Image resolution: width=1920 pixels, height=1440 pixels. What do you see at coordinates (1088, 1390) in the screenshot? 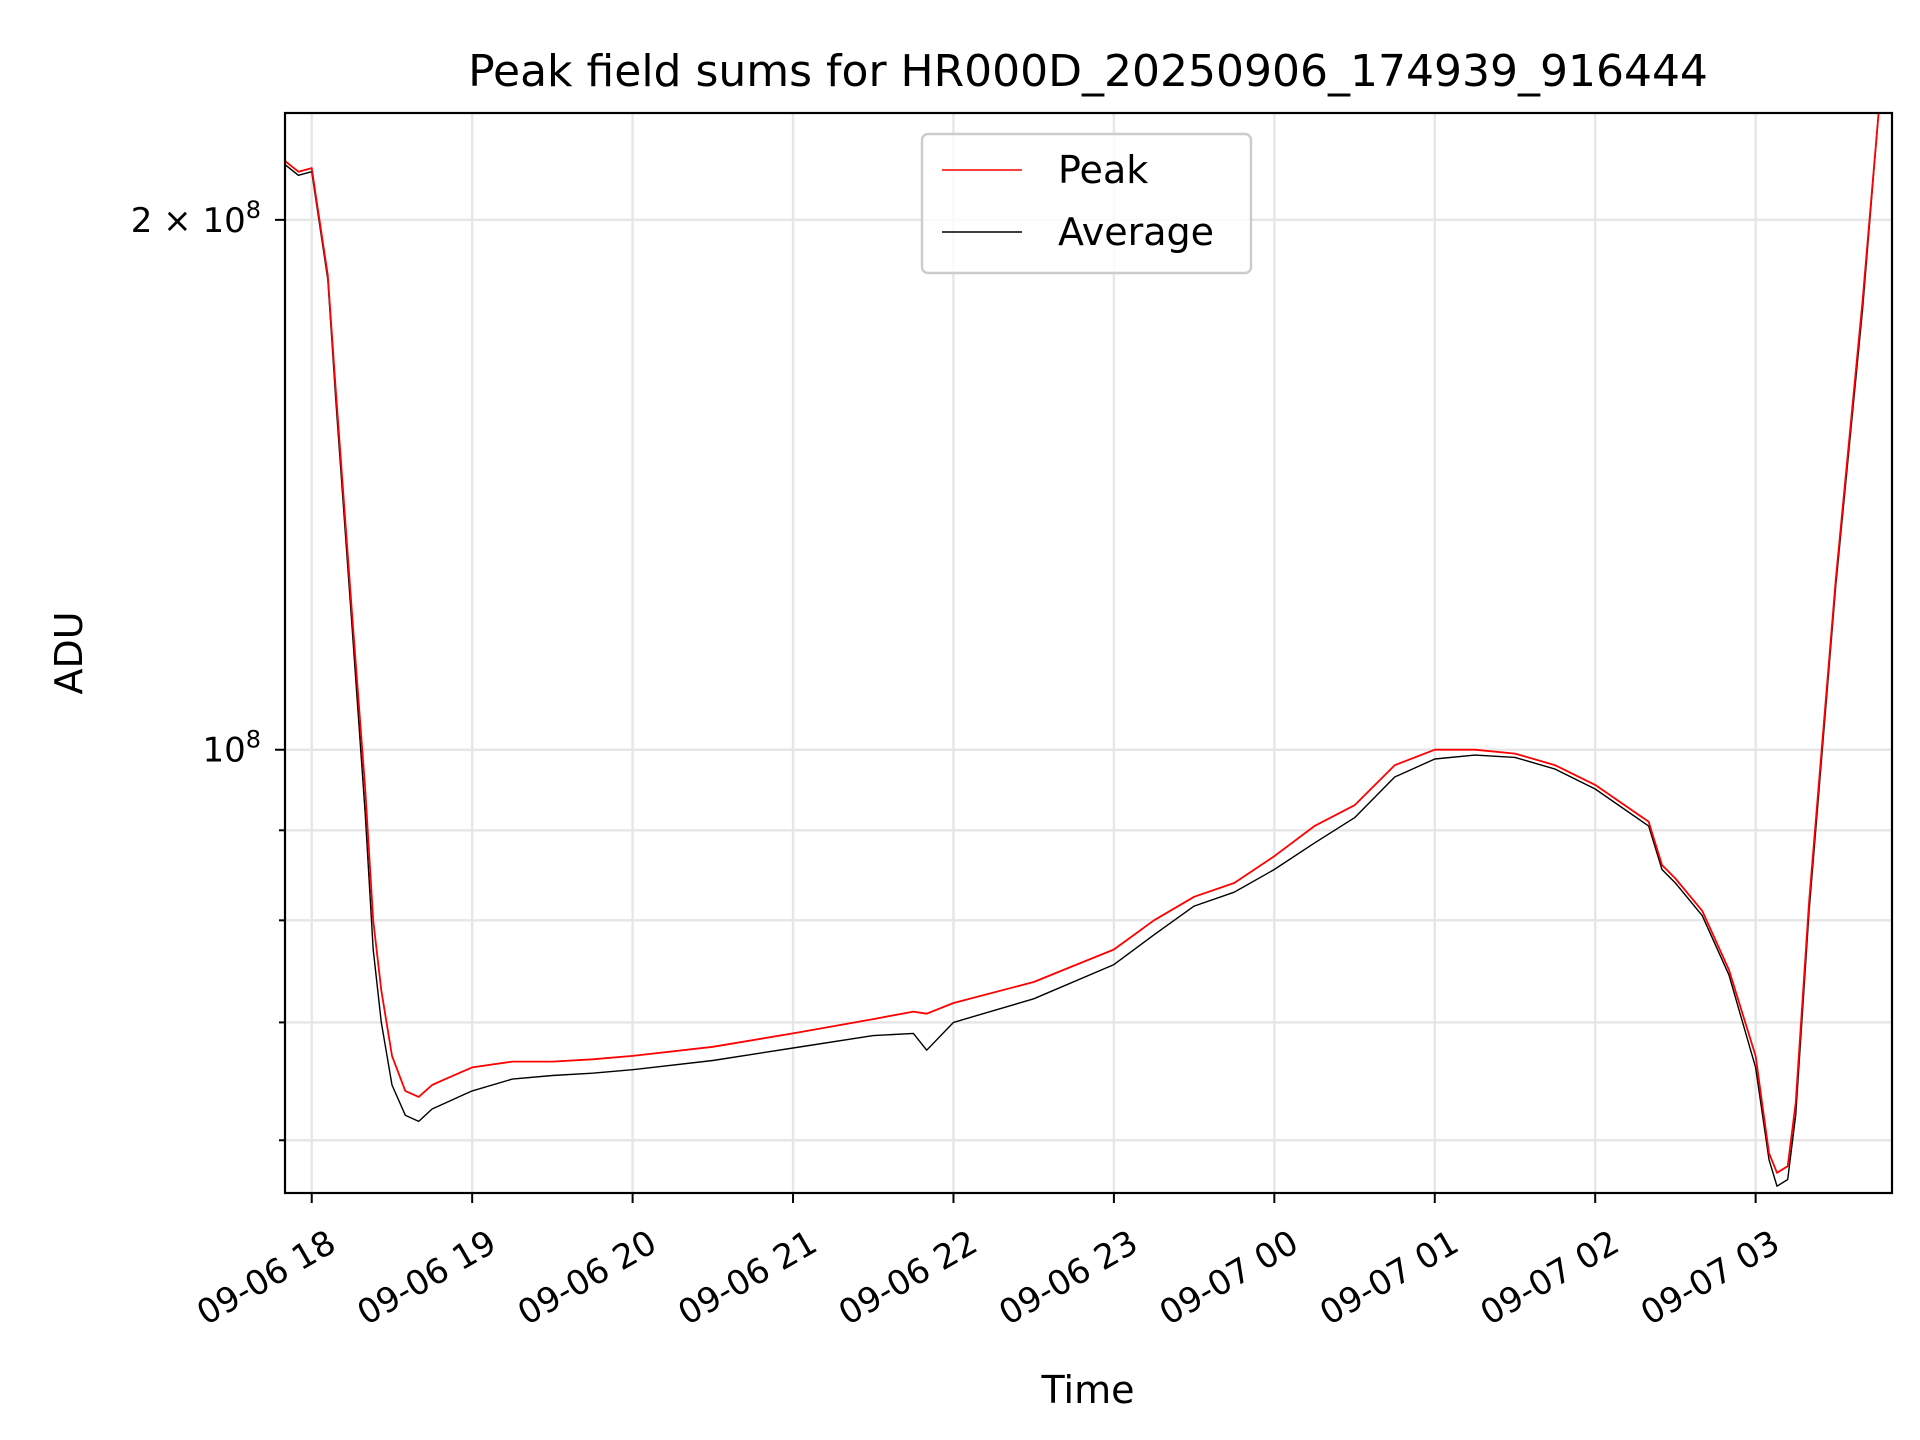
I see `x-axis-label: Time` at bounding box center [1088, 1390].